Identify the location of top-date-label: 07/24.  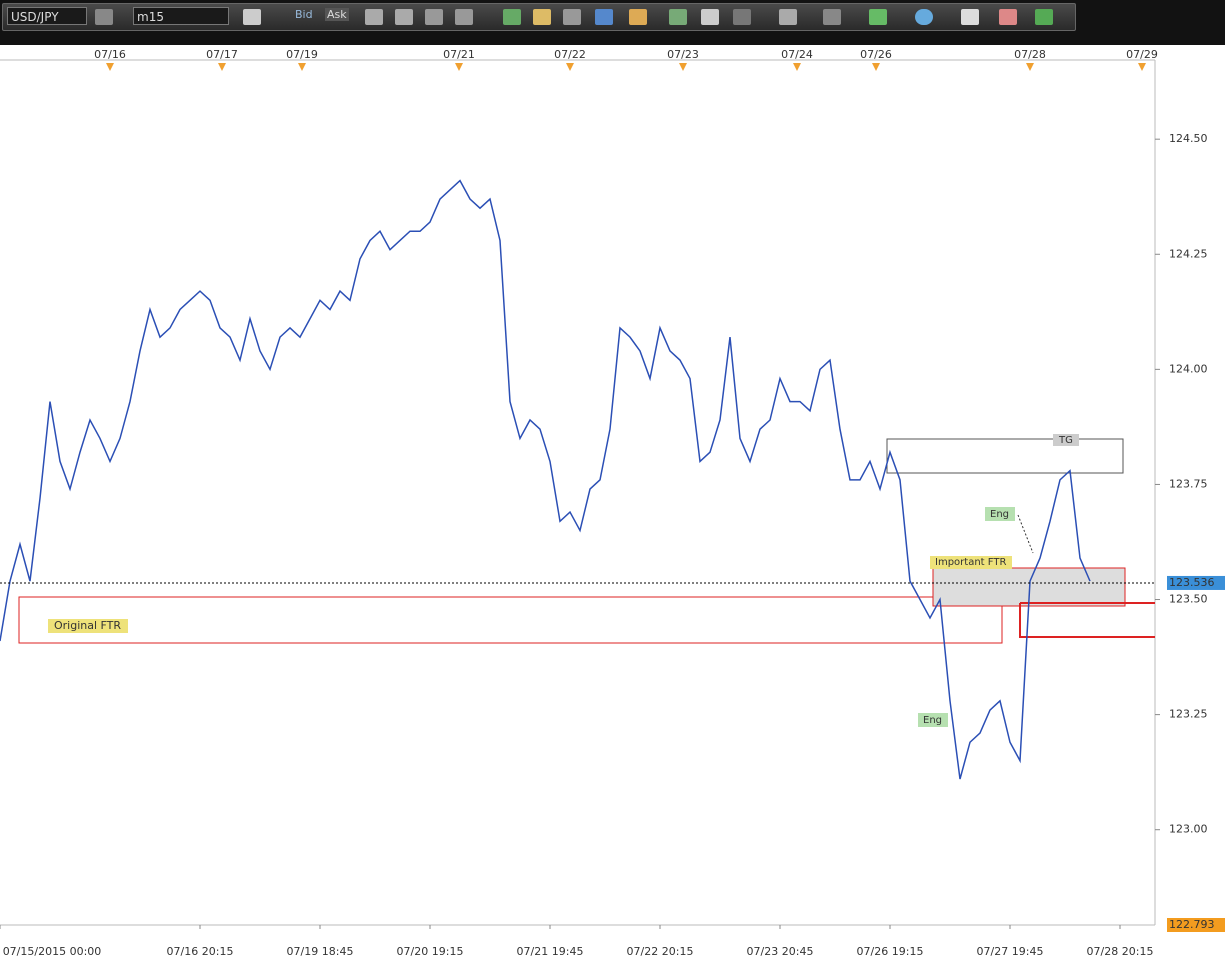
(797, 54).